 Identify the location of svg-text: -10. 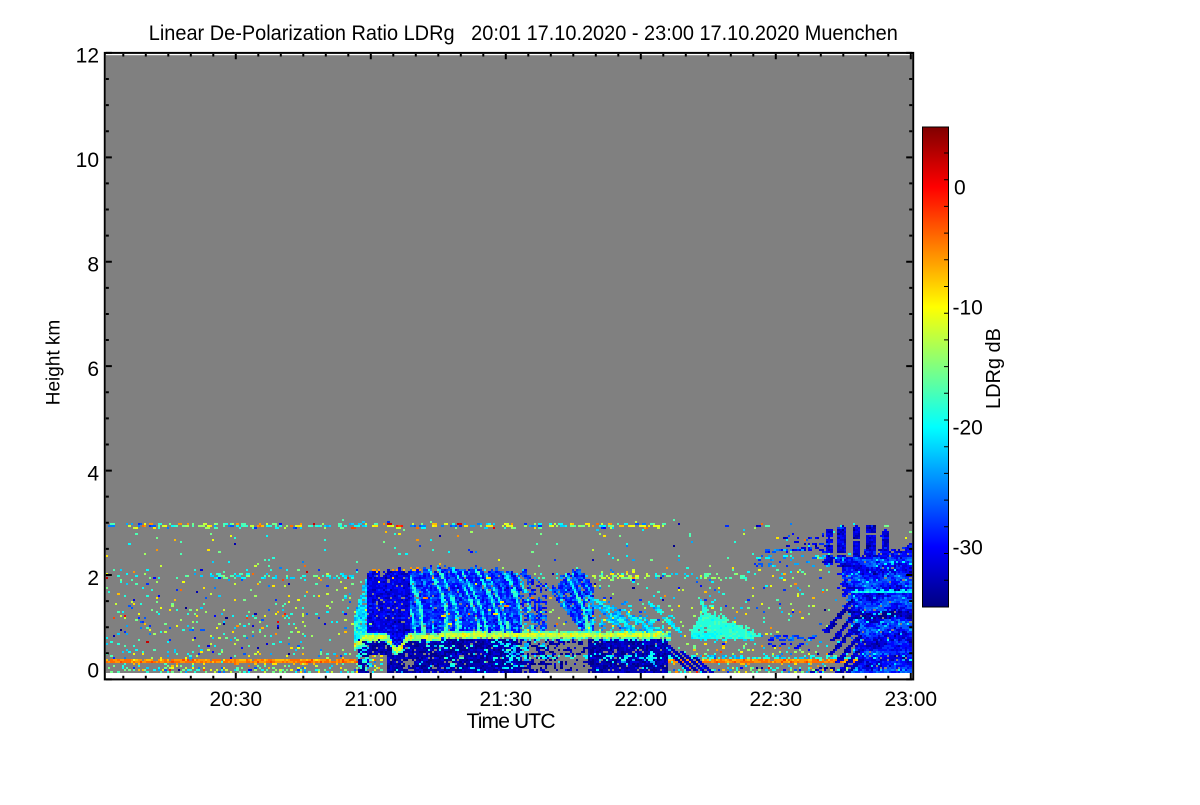
(968, 308).